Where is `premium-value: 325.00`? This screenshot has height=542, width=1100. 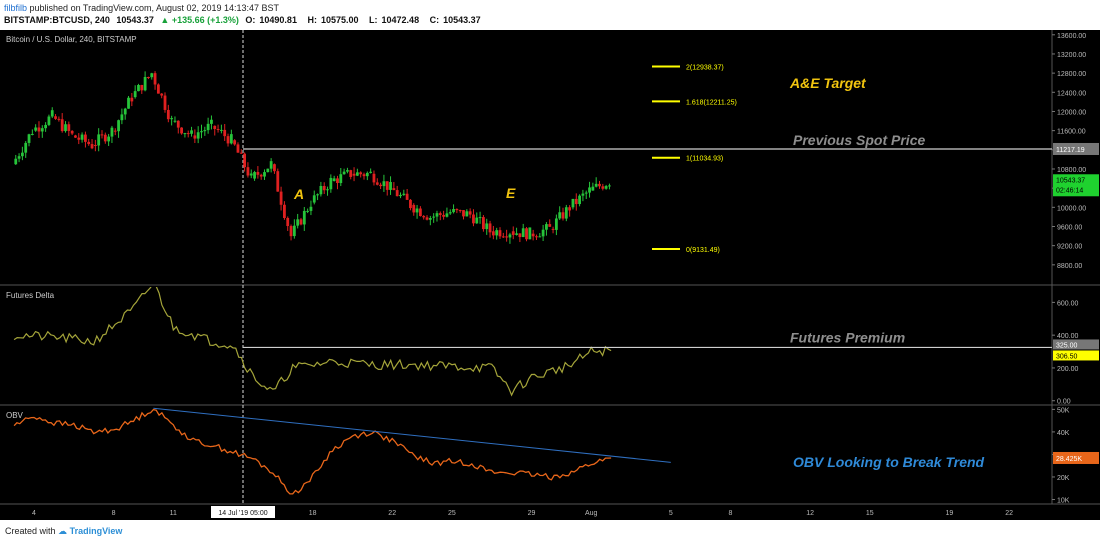 premium-value: 325.00 is located at coordinates (1067, 345).